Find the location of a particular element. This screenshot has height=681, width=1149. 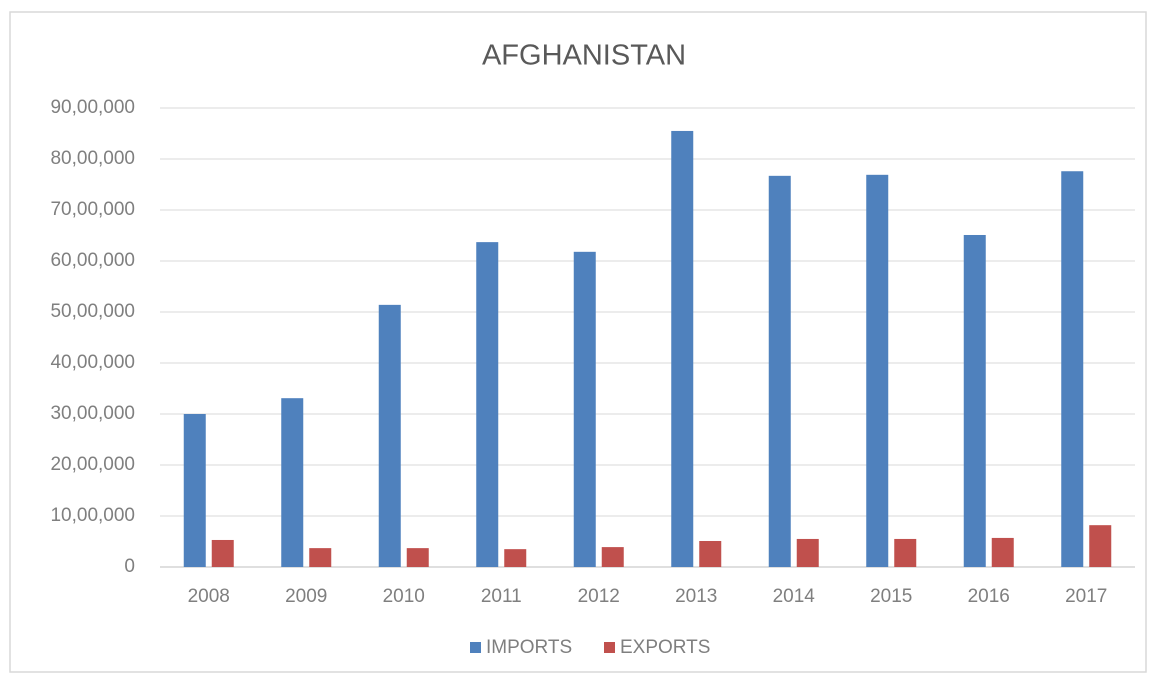

x-tick-label: 2013 is located at coordinates (696, 596).